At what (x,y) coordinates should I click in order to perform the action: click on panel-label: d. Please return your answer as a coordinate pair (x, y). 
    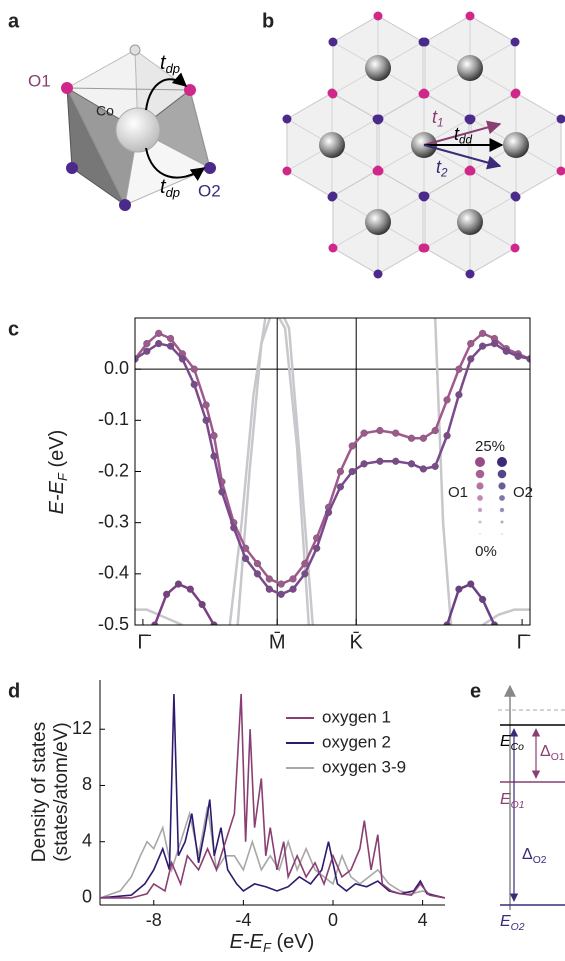
    Looking at the image, I should click on (14, 691).